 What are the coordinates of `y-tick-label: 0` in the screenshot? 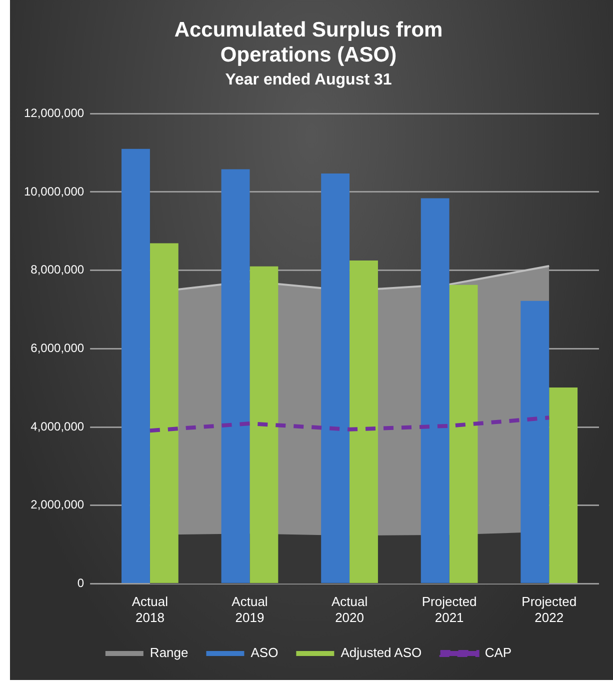 It's located at (80, 583).